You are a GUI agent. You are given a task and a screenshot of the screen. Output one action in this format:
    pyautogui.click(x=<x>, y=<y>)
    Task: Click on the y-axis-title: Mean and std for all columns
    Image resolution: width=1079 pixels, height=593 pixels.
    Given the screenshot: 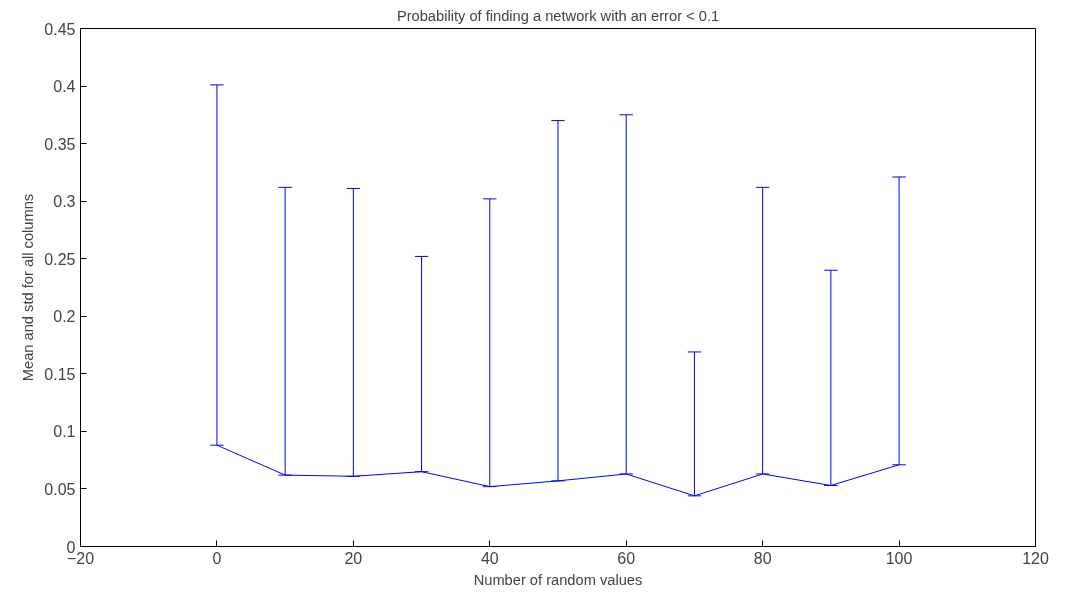 What is the action you would take?
    pyautogui.click(x=28, y=287)
    